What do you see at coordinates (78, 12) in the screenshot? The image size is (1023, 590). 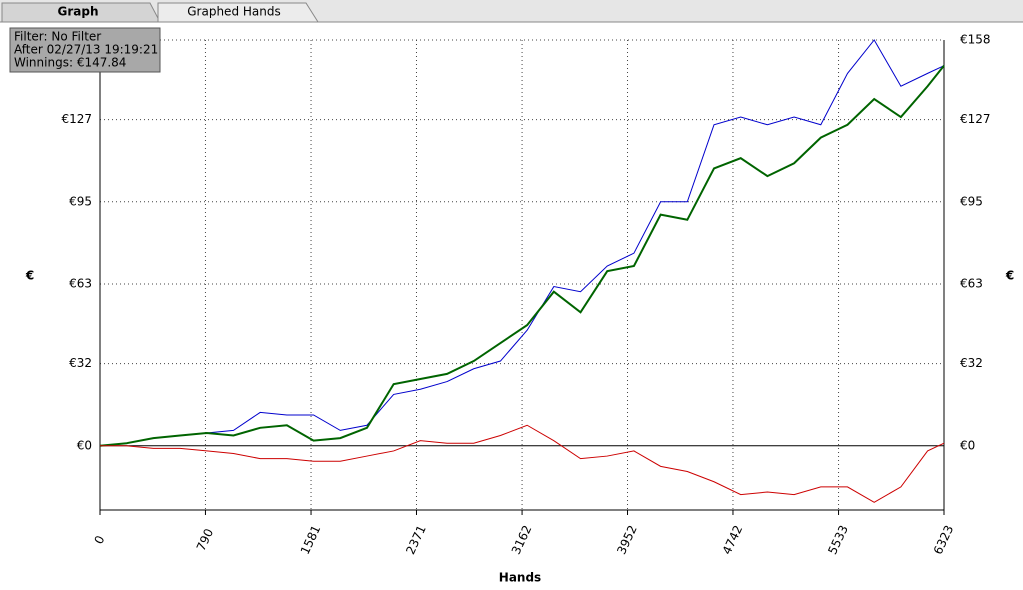 I see `tab-label: Graph` at bounding box center [78, 12].